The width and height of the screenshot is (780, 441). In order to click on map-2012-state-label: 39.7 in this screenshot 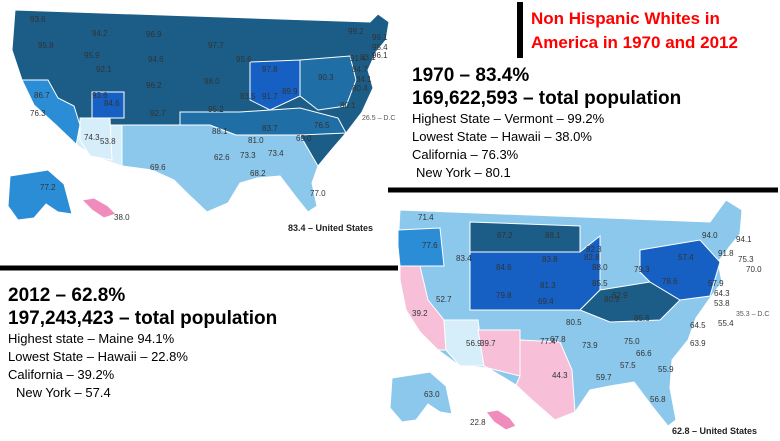, I will do `click(488, 343)`.